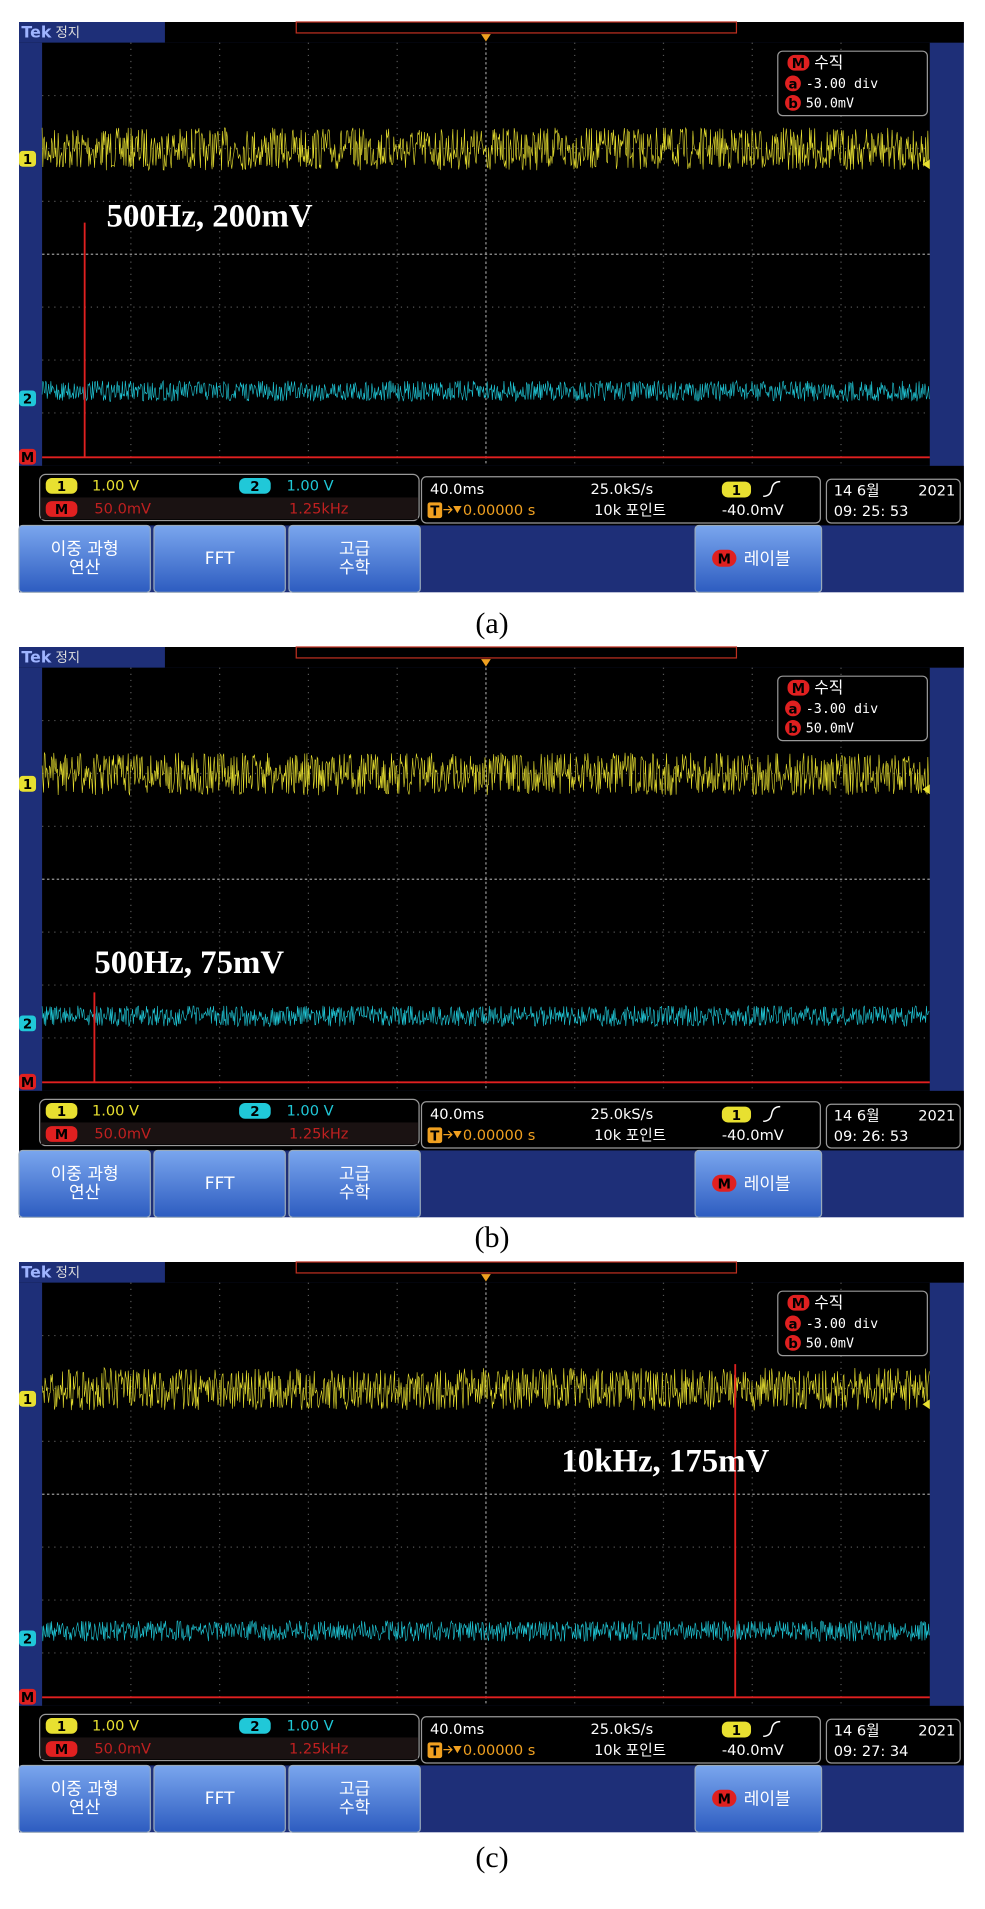 The image size is (985, 1909). What do you see at coordinates (830, 728) in the screenshot?
I see `info-value: 50.0mV` at bounding box center [830, 728].